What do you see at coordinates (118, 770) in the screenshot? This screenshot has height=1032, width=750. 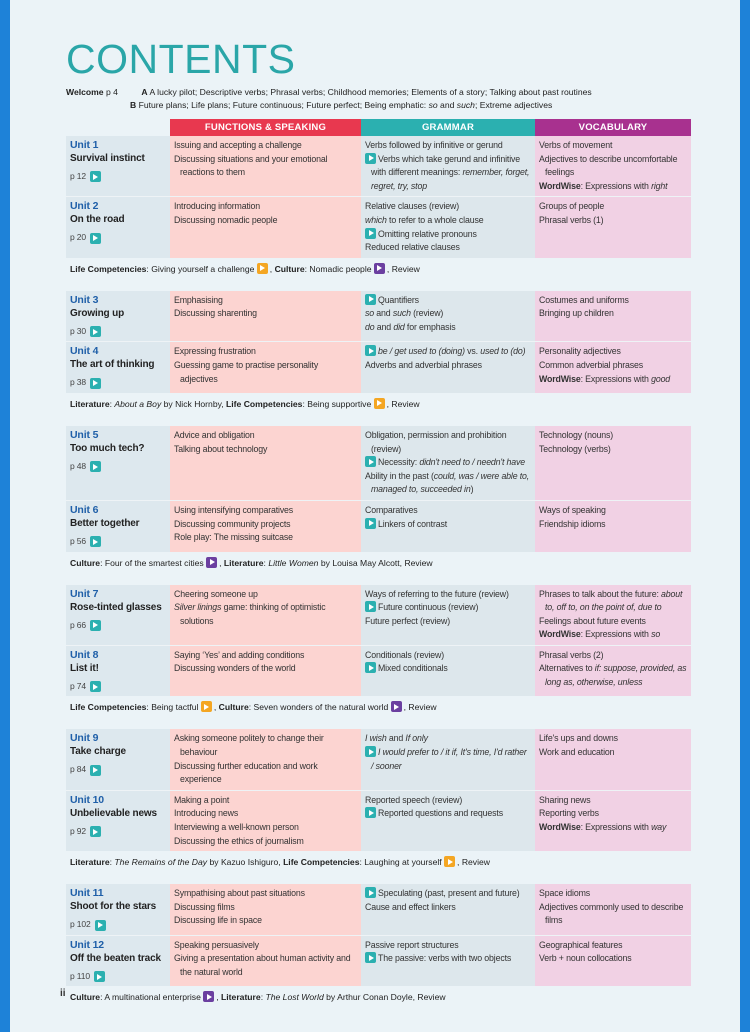 I see `unit-page-link: p 84` at bounding box center [118, 770].